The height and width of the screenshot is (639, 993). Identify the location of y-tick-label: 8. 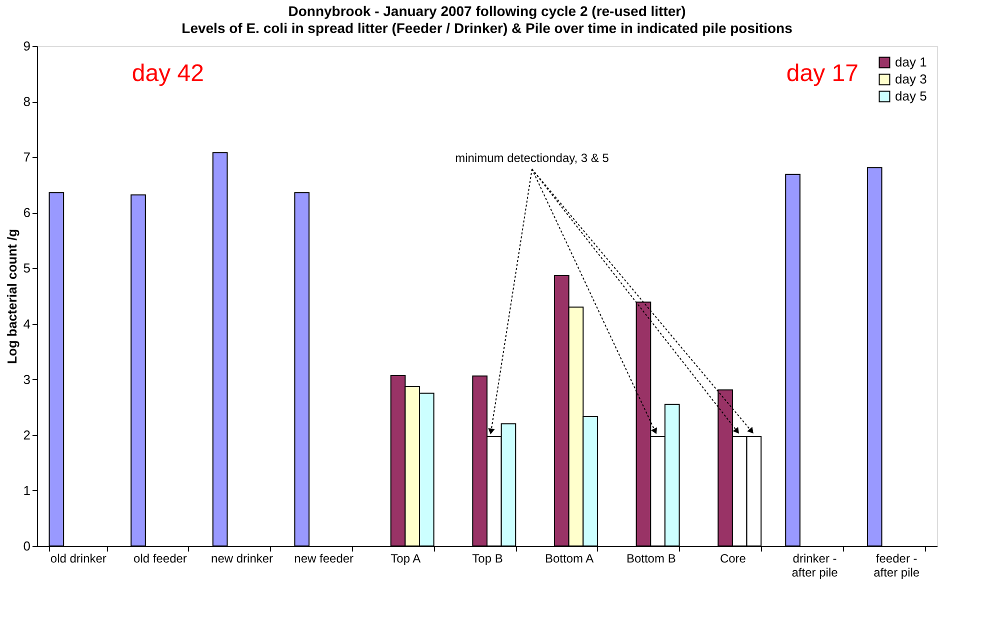
(26, 102).